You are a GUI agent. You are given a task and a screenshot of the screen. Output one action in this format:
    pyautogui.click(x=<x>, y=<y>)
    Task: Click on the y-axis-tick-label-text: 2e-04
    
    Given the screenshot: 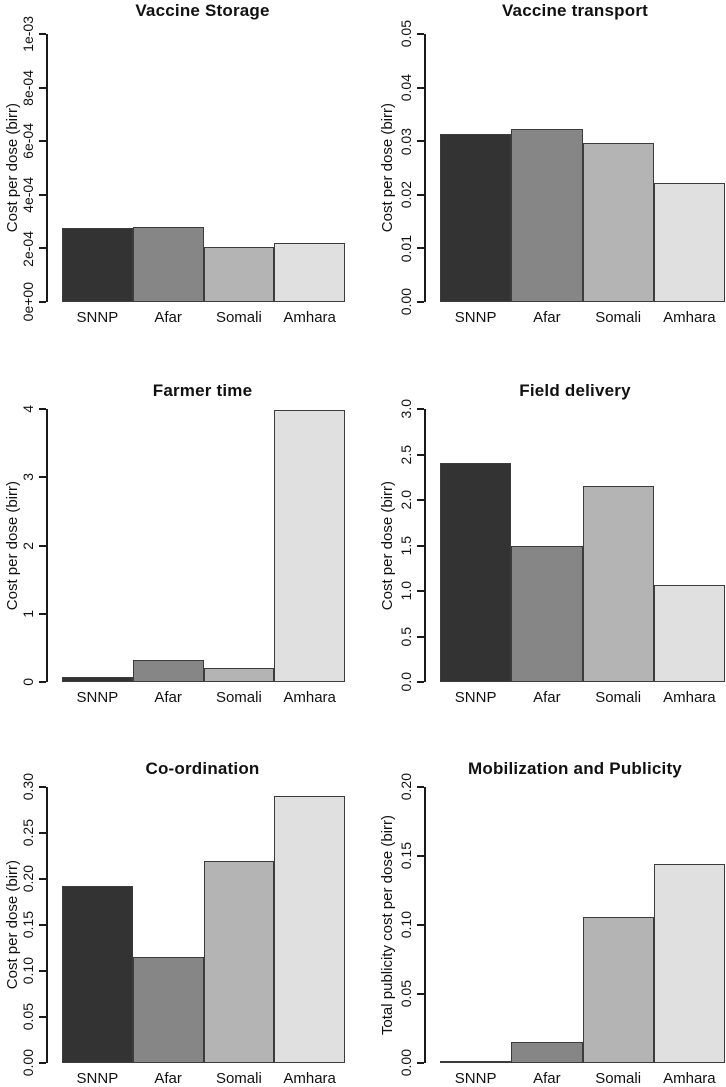 What is the action you would take?
    pyautogui.click(x=28, y=248)
    